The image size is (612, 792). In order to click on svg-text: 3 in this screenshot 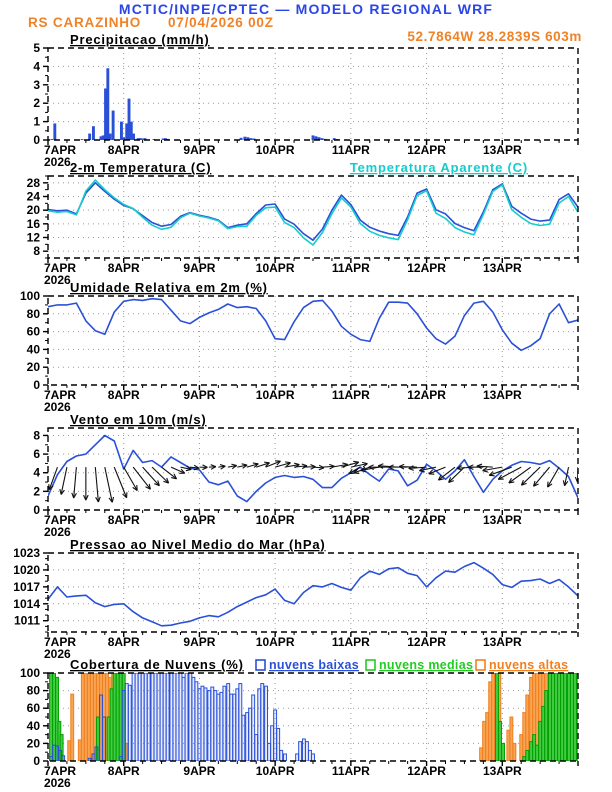, I will do `click(36, 85)`.